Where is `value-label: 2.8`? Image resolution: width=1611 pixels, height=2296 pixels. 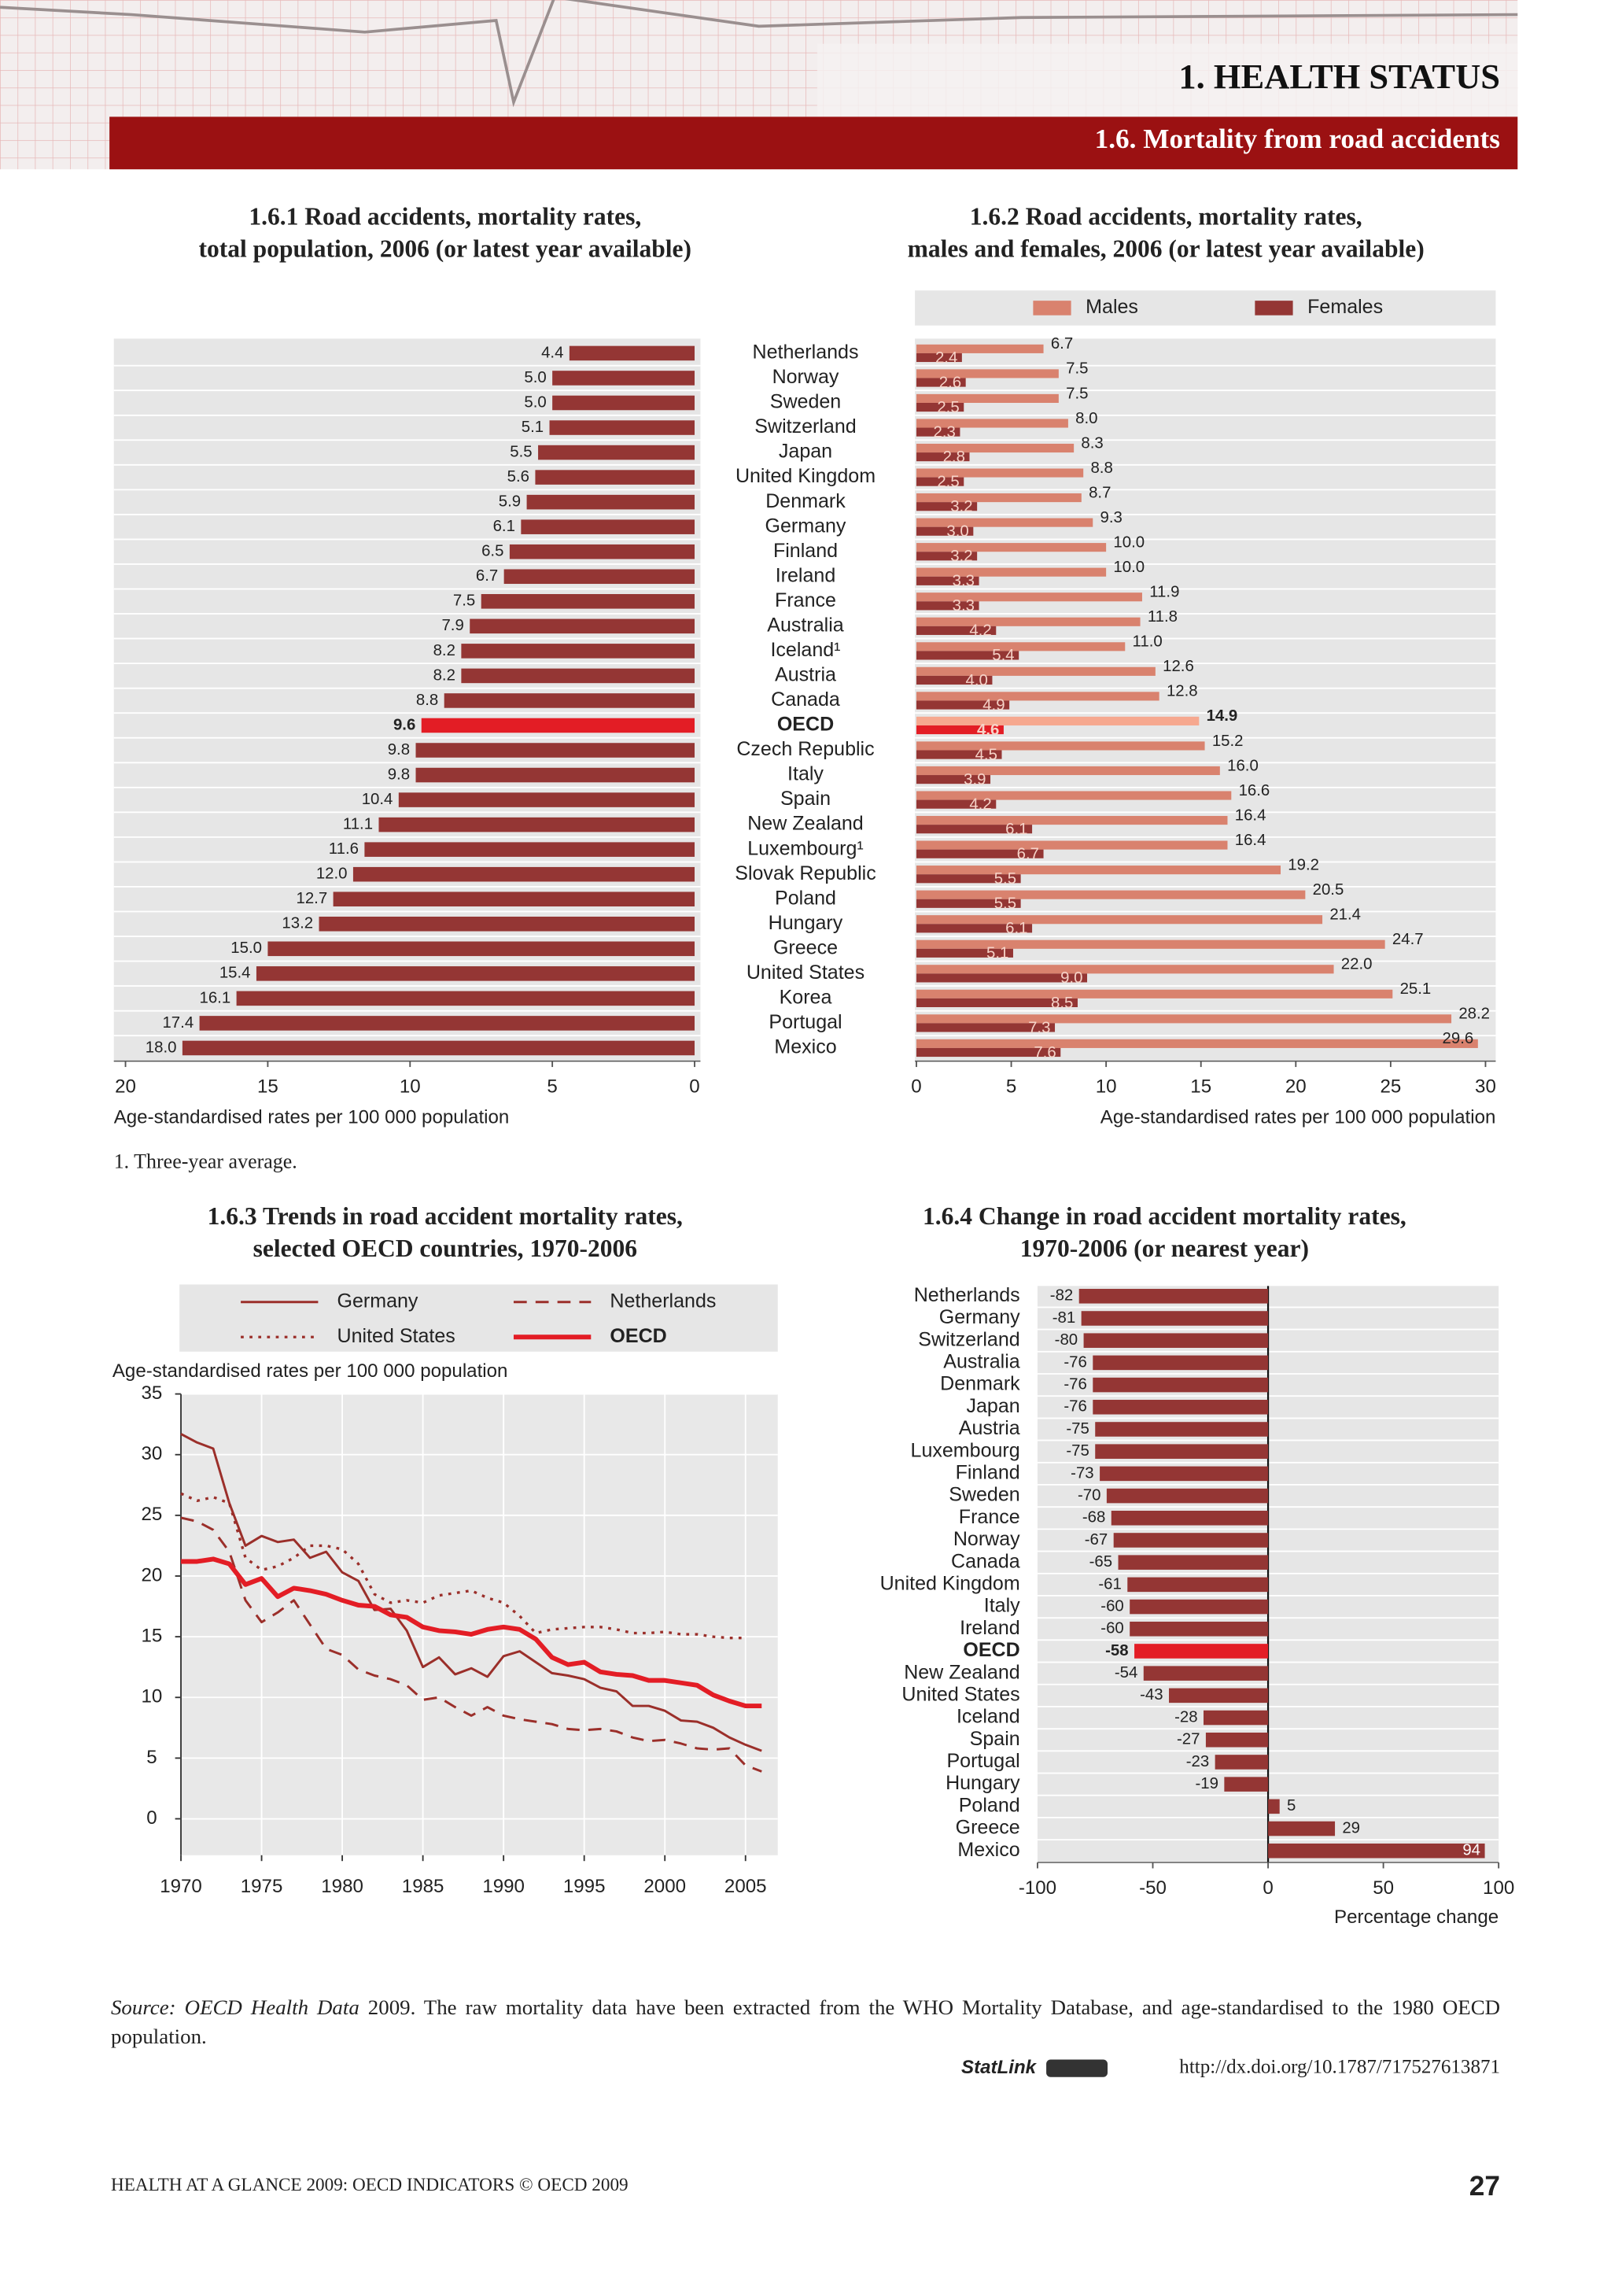 value-label: 2.8 is located at coordinates (954, 457).